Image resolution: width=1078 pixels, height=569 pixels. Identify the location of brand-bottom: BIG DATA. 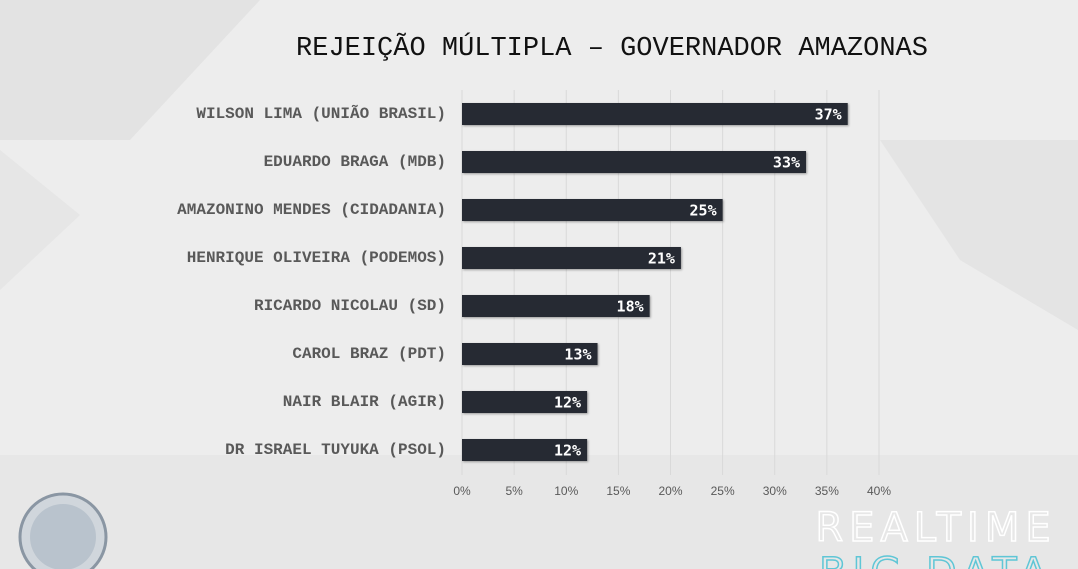
(936, 559).